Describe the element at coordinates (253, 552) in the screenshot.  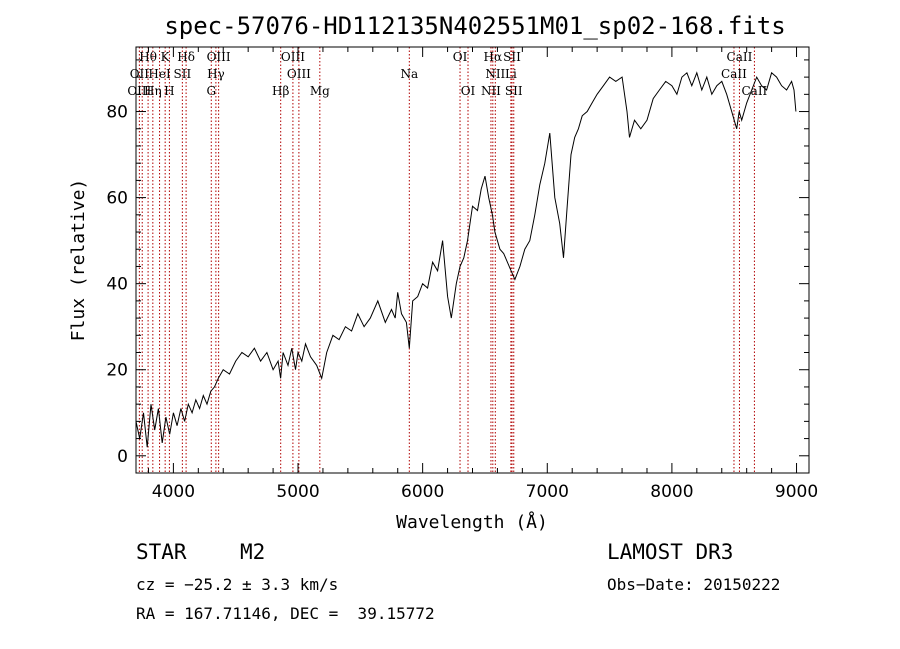
I see `subclass: M2` at that location.